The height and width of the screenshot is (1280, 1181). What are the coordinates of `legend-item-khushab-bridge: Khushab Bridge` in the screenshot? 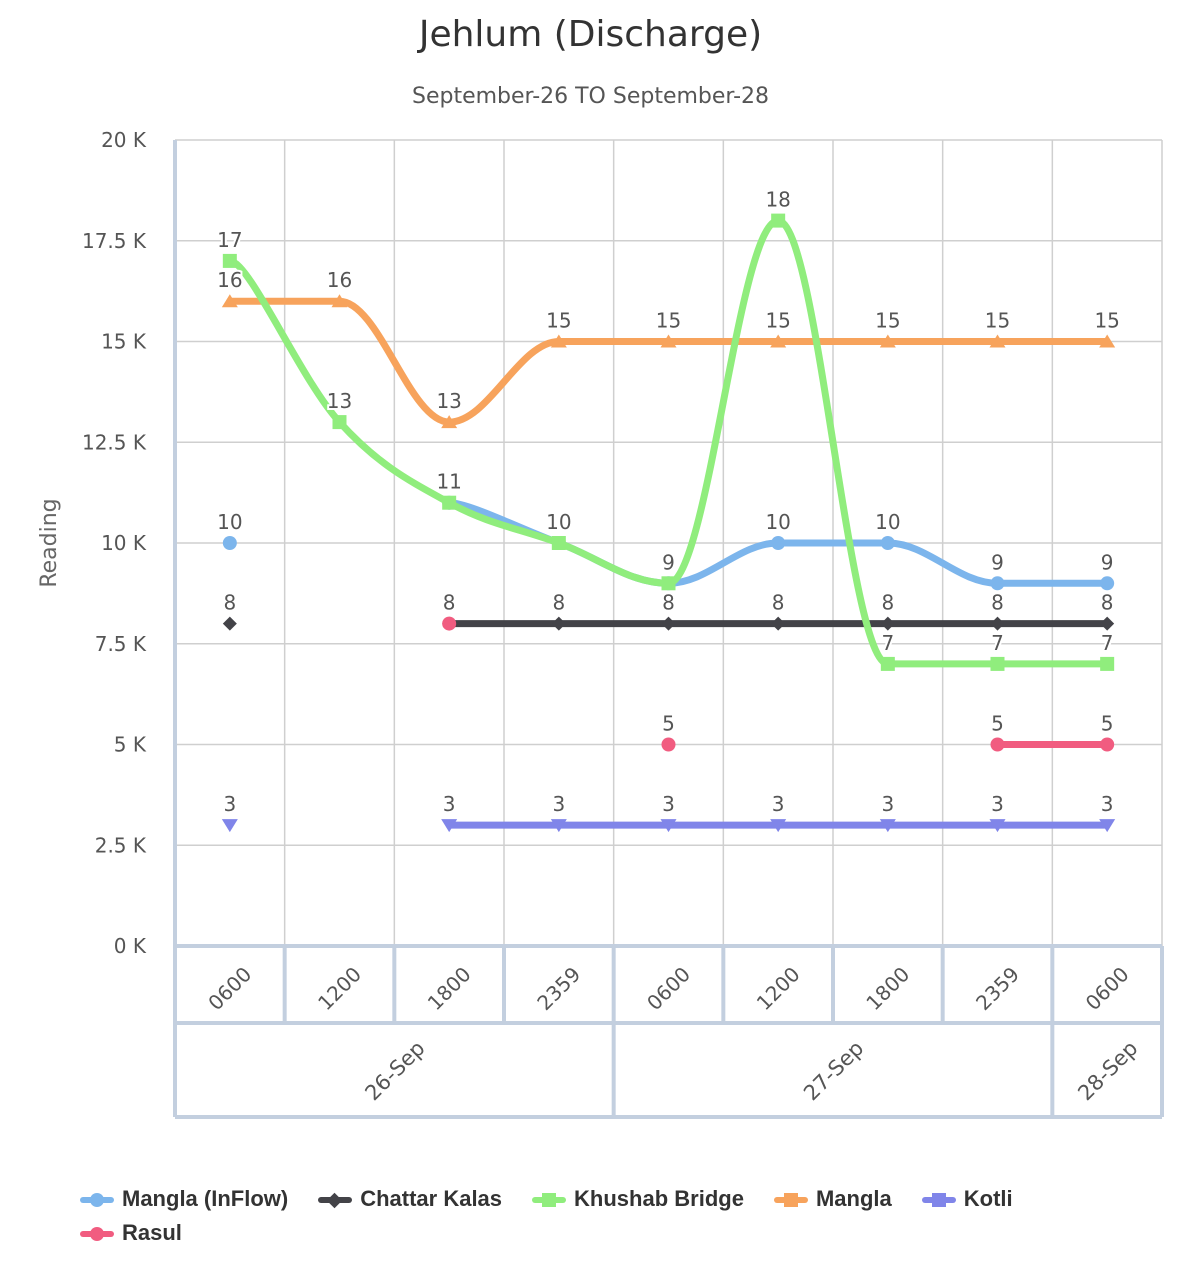 It's located at (638, 1199).